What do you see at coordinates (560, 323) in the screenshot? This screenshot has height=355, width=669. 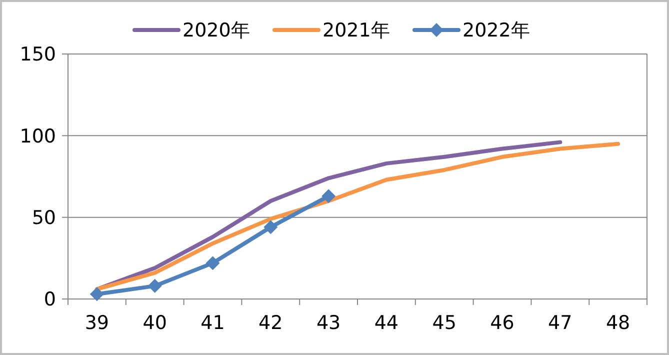 I see `x-tick-label: 47` at bounding box center [560, 323].